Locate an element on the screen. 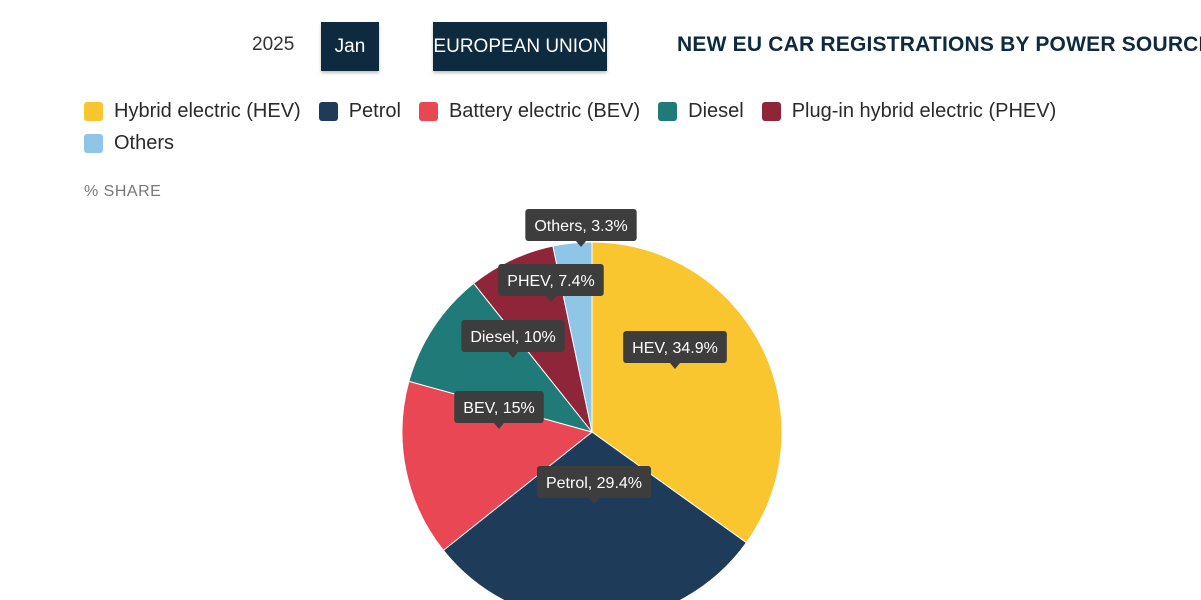  tooltip-others: Others, 3.3% is located at coordinates (581, 228).